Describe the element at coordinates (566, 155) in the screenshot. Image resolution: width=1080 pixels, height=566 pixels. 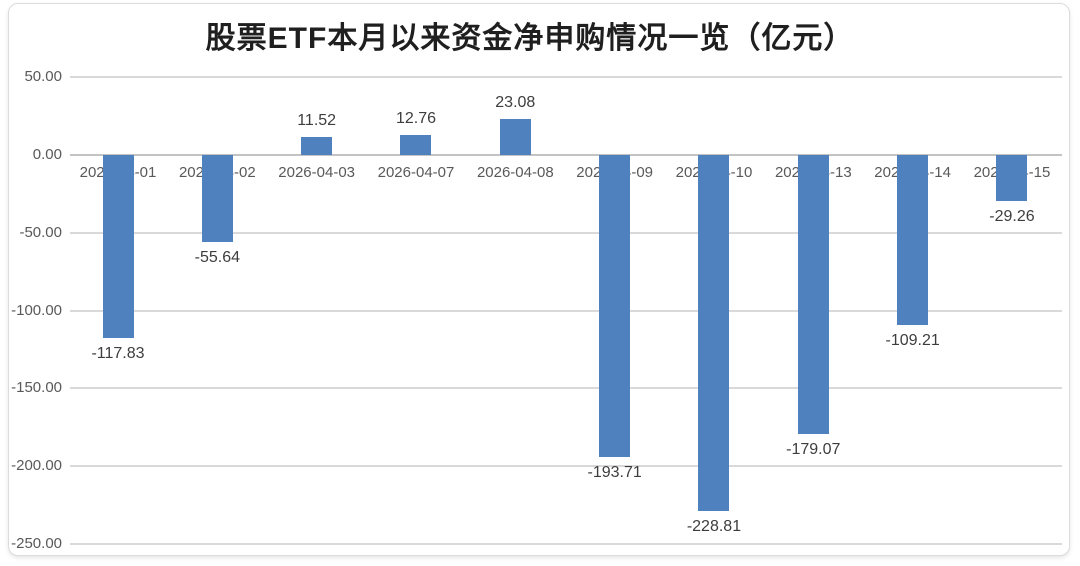
I see `zero-axis-line` at that location.